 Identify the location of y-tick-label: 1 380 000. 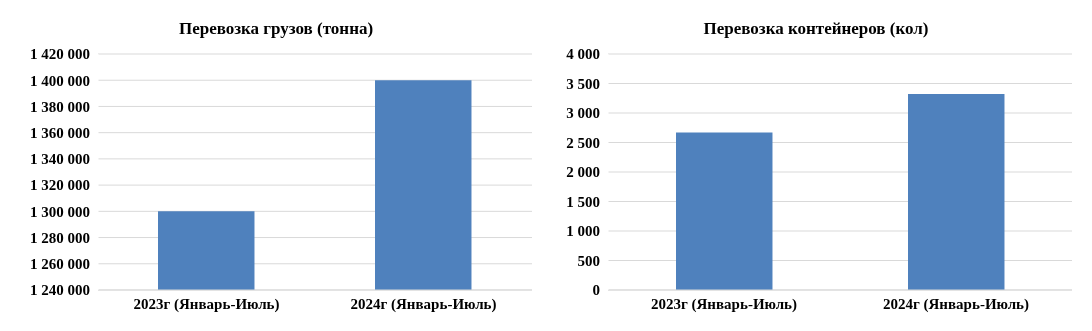
(60, 106).